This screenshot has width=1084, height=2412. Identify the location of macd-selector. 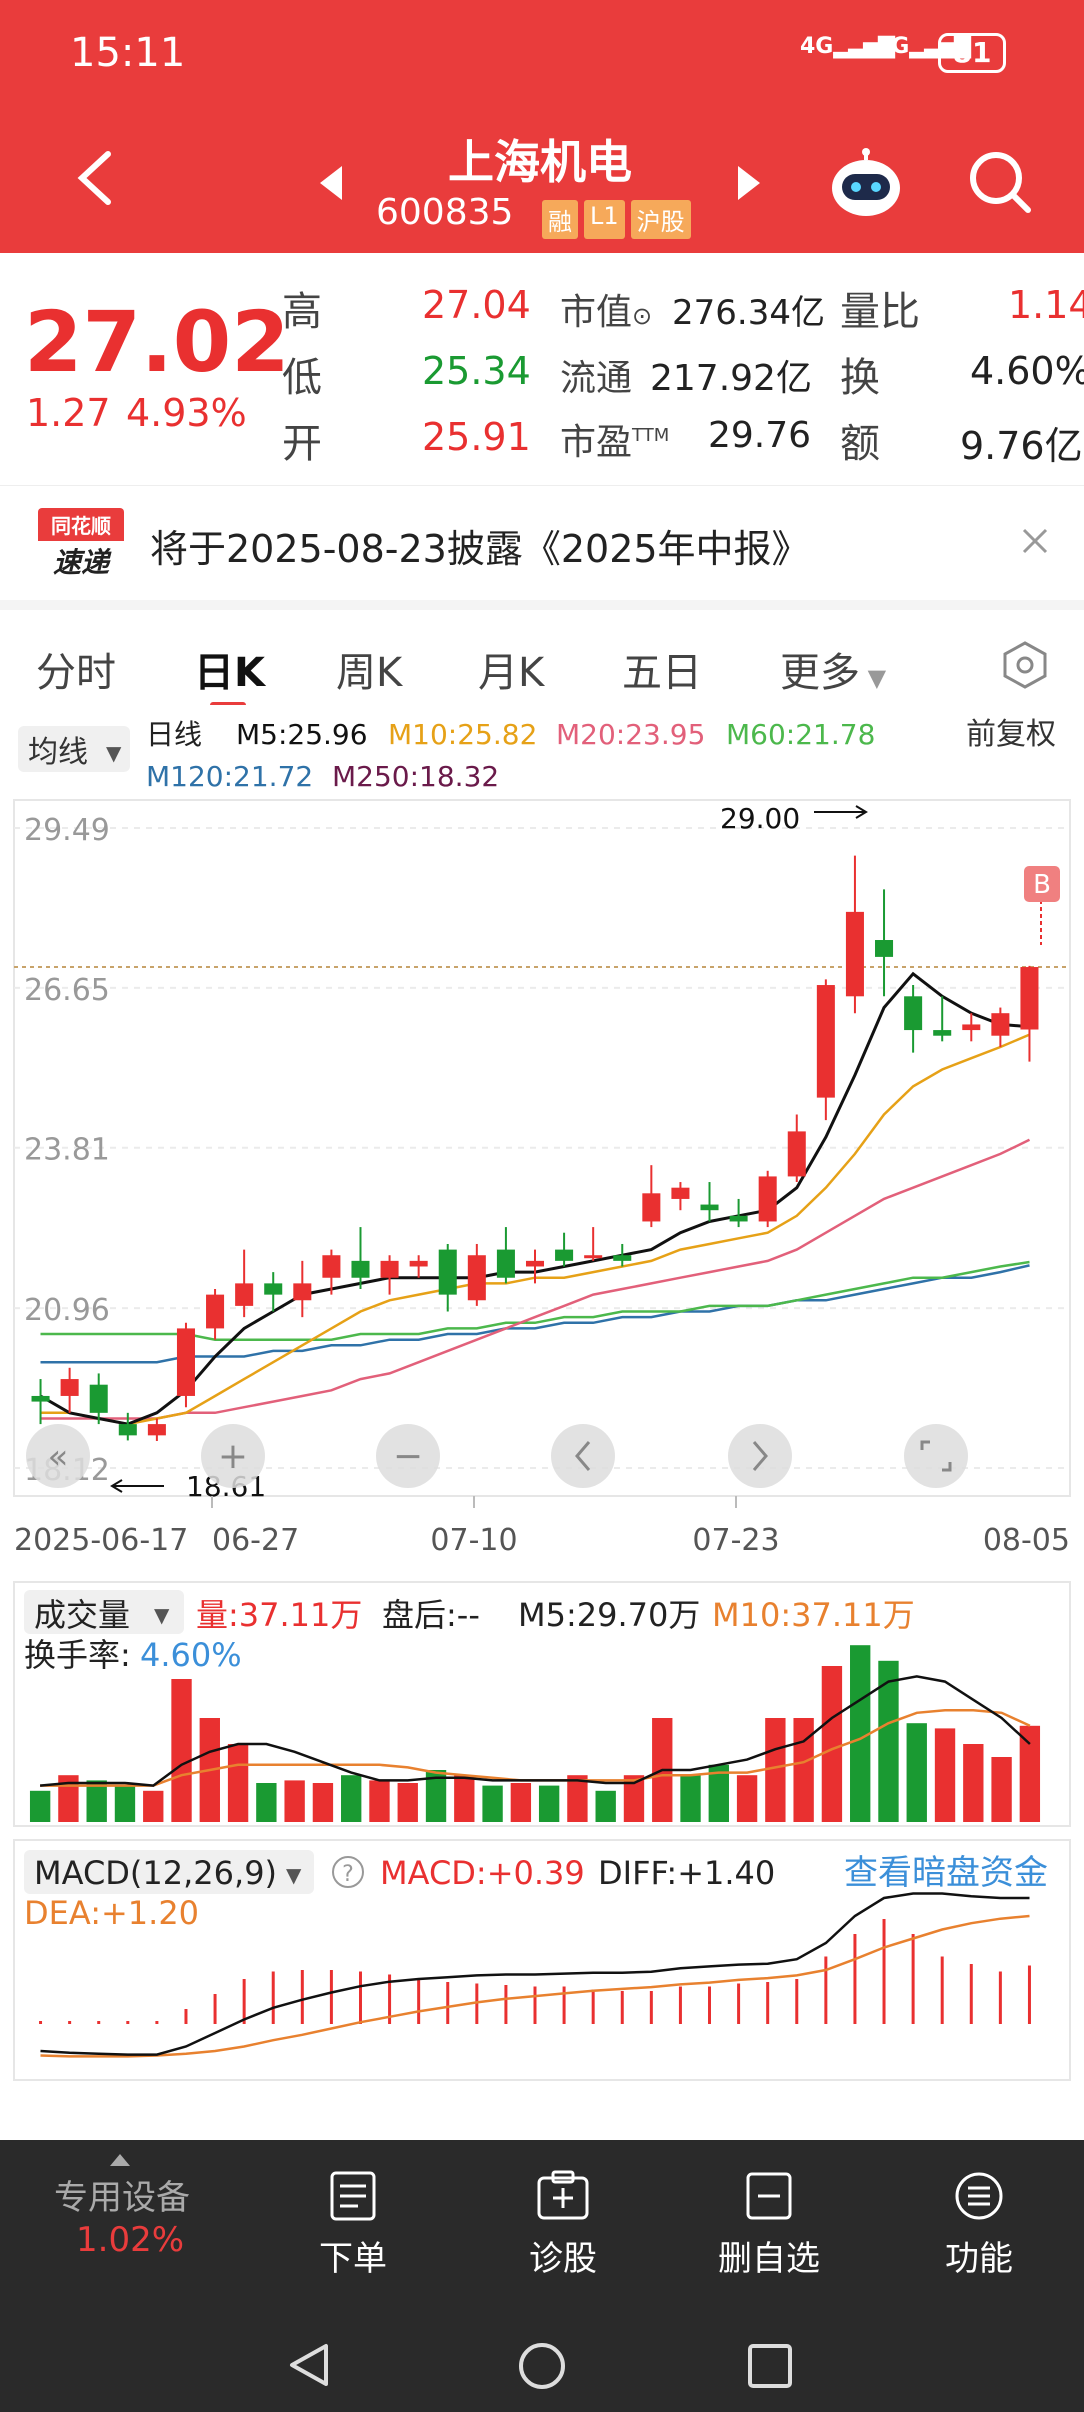
(169, 1872).